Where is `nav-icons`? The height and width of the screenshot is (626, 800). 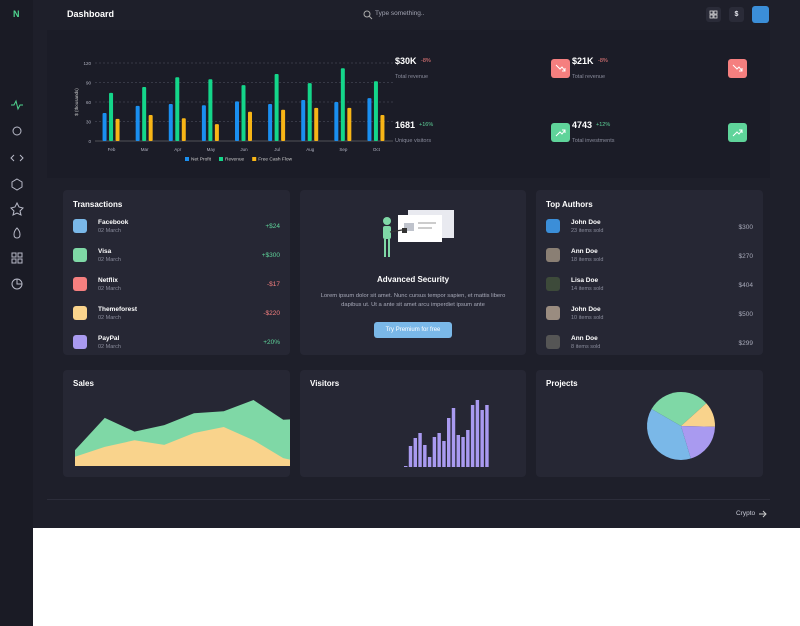 nav-icons is located at coordinates (17, 198).